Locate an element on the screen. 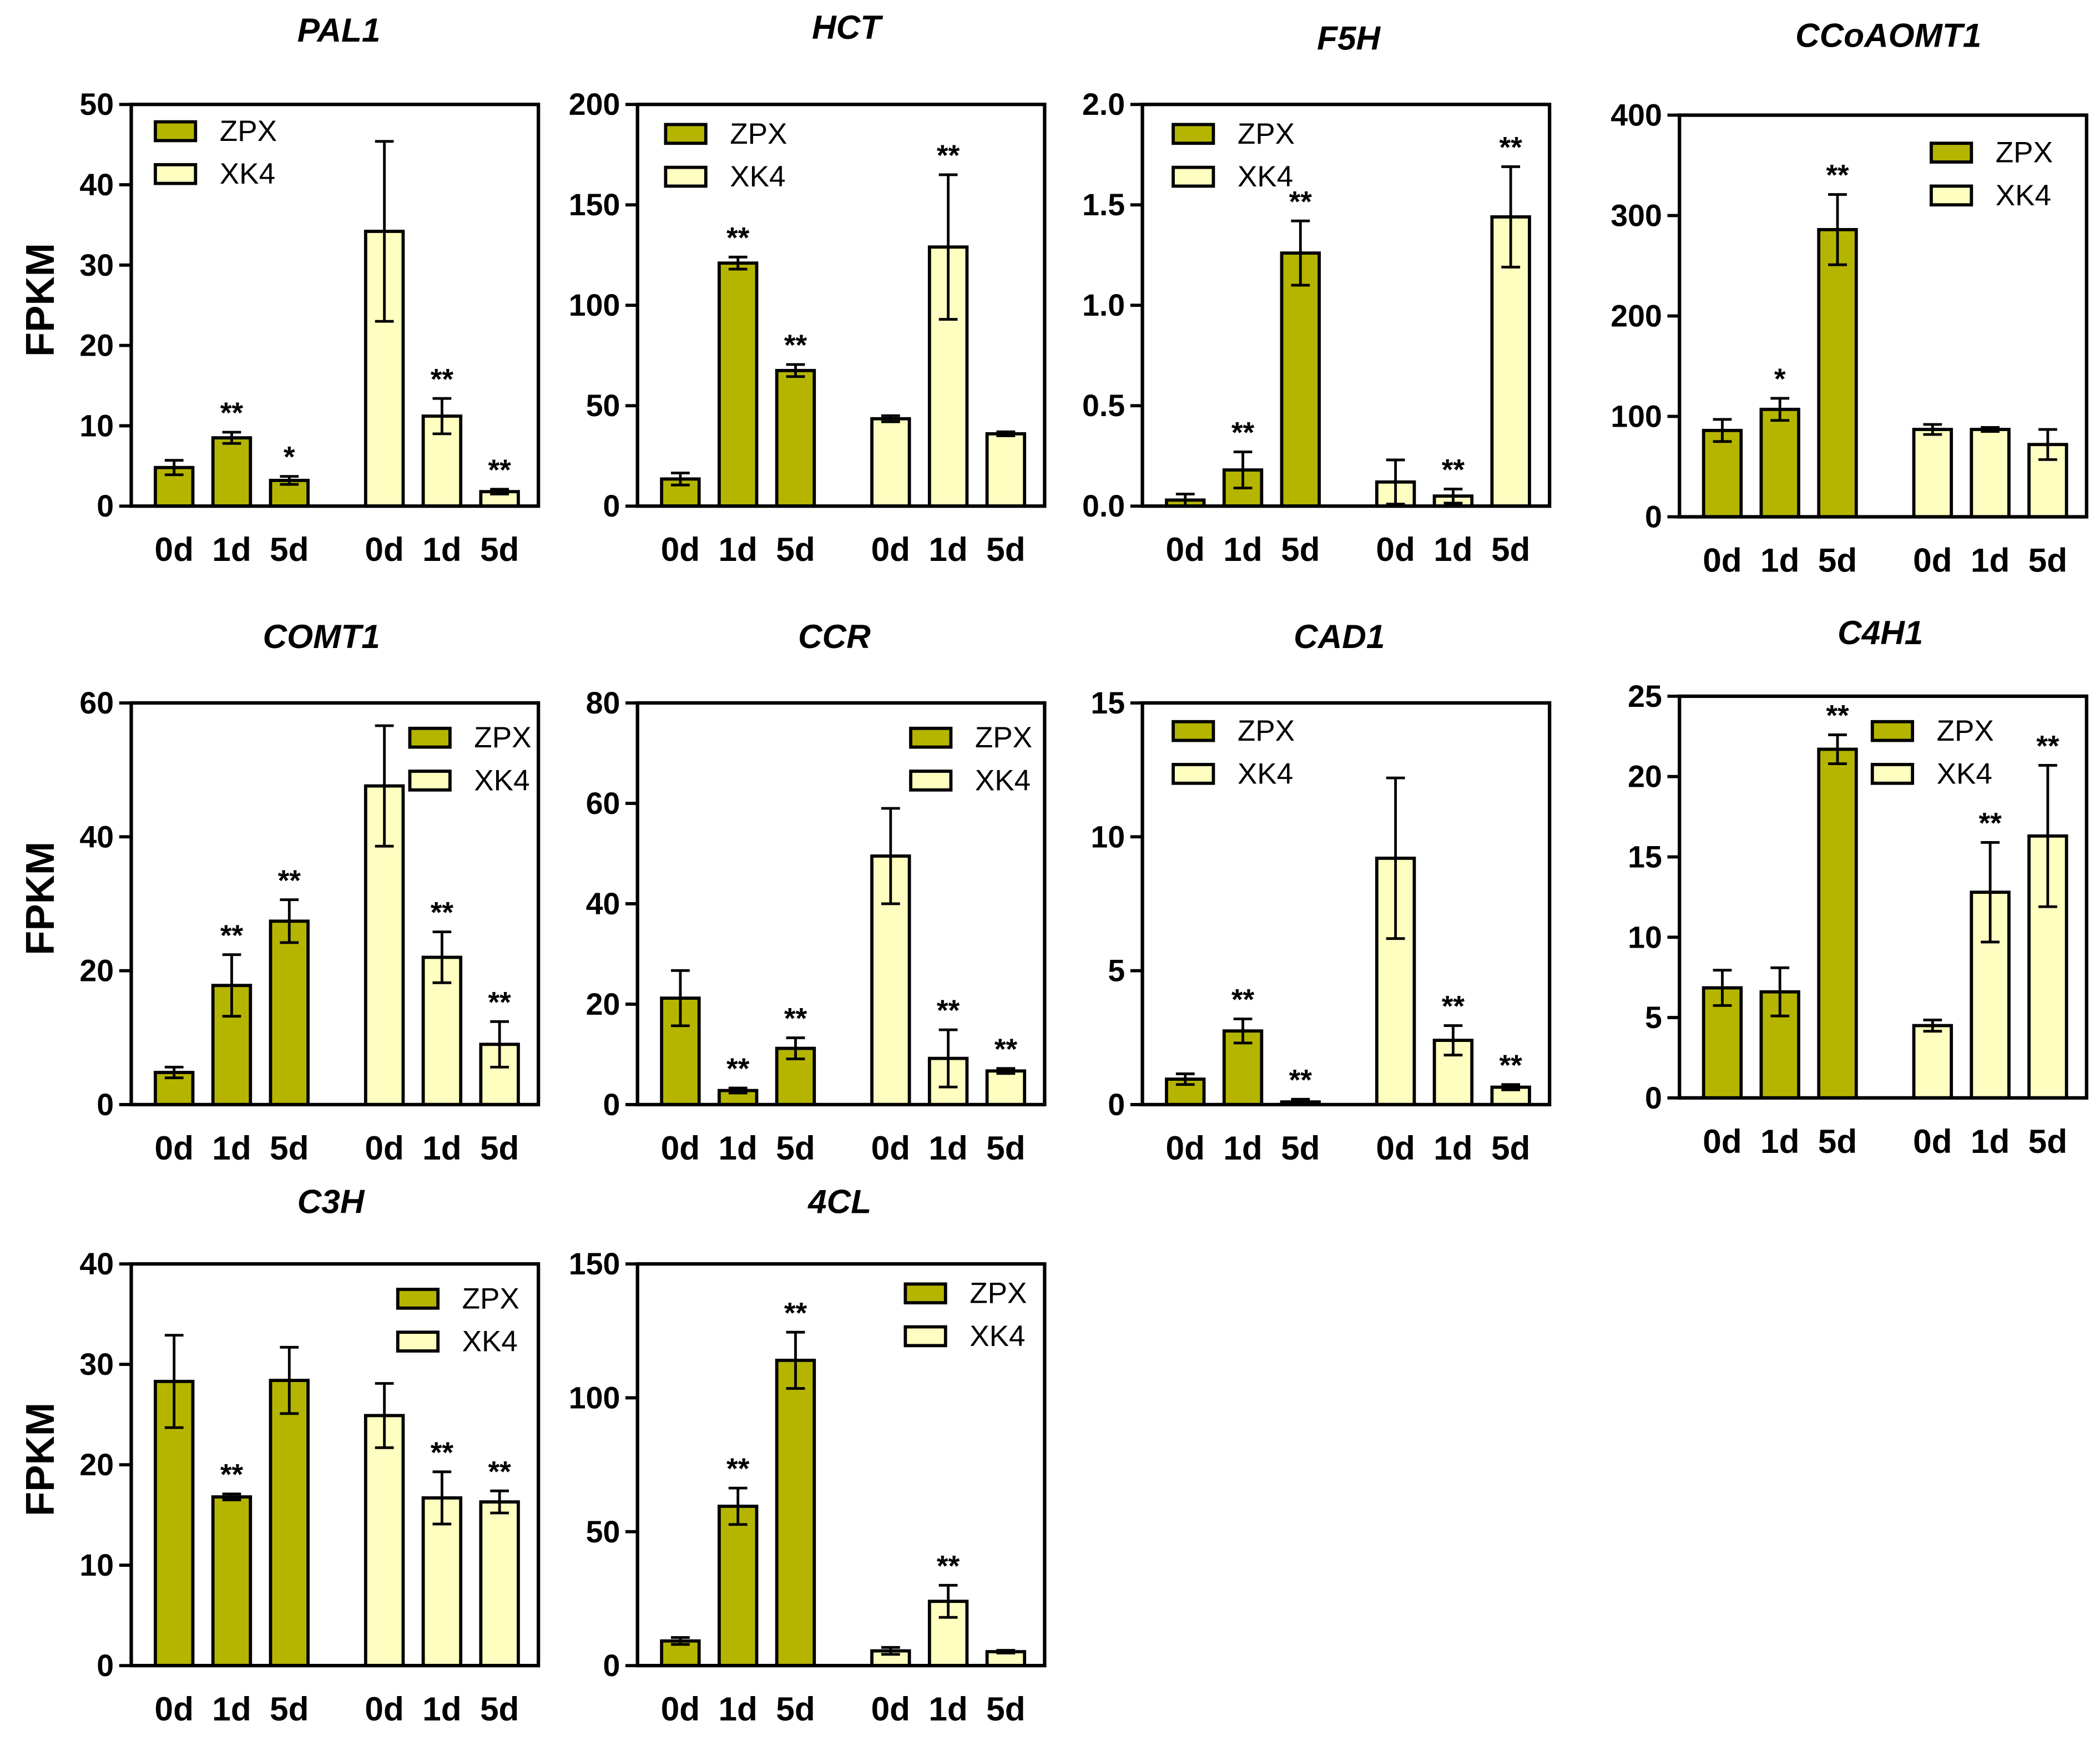 The image size is (2100, 1741). ytick-label: 50 is located at coordinates (96, 104).